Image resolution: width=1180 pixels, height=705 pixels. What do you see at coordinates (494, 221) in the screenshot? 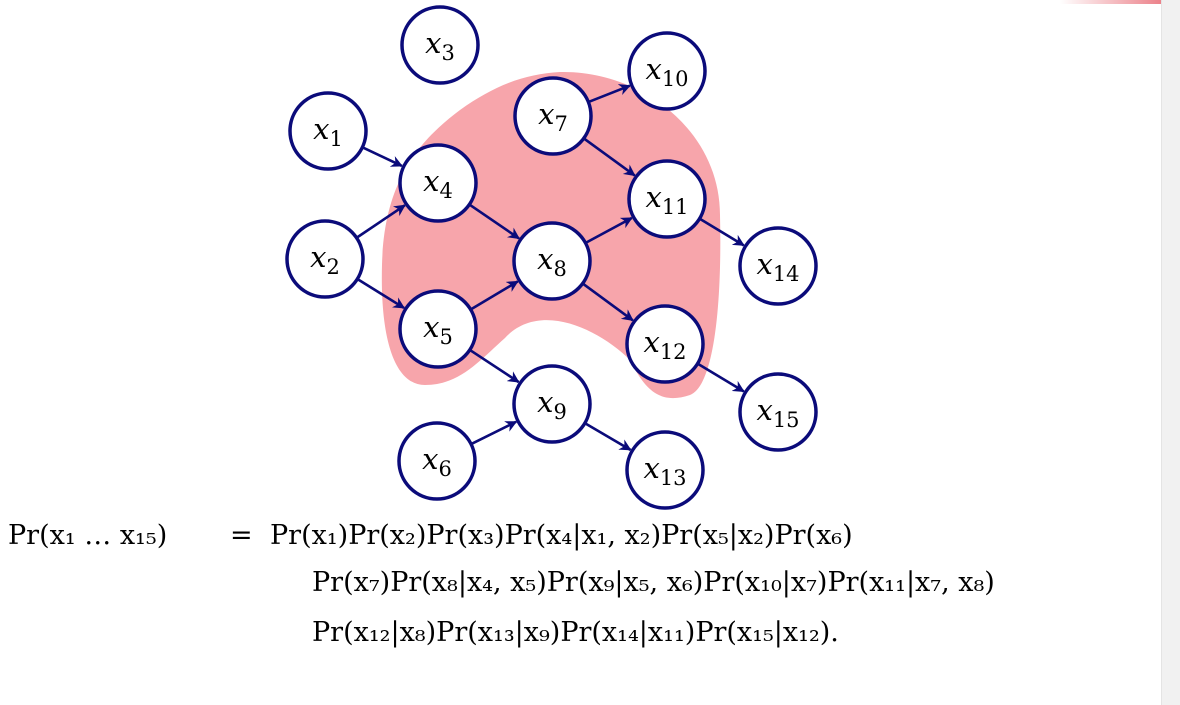
I see `edge-x4-to-x8` at bounding box center [494, 221].